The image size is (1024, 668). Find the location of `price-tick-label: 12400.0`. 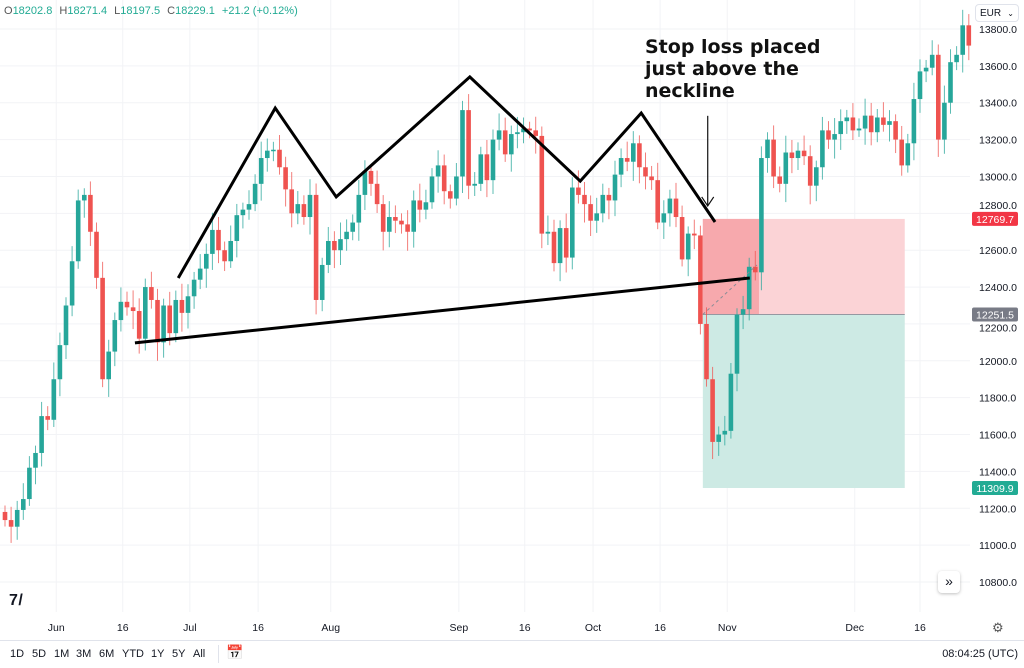

price-tick-label: 12400.0 is located at coordinates (998, 288).